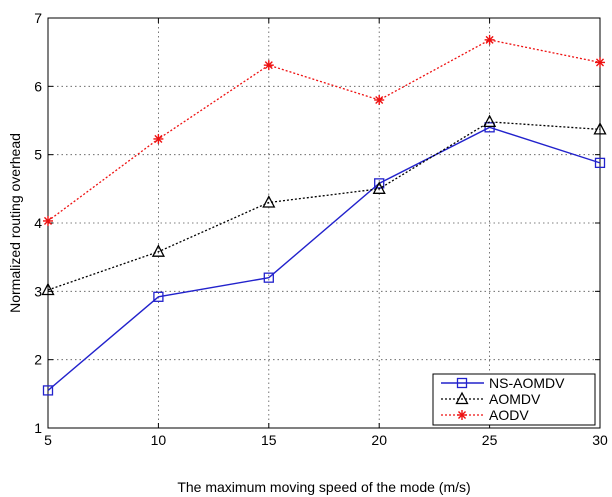  Describe the element at coordinates (38, 18) in the screenshot. I see `y-tick-label: 7` at that location.